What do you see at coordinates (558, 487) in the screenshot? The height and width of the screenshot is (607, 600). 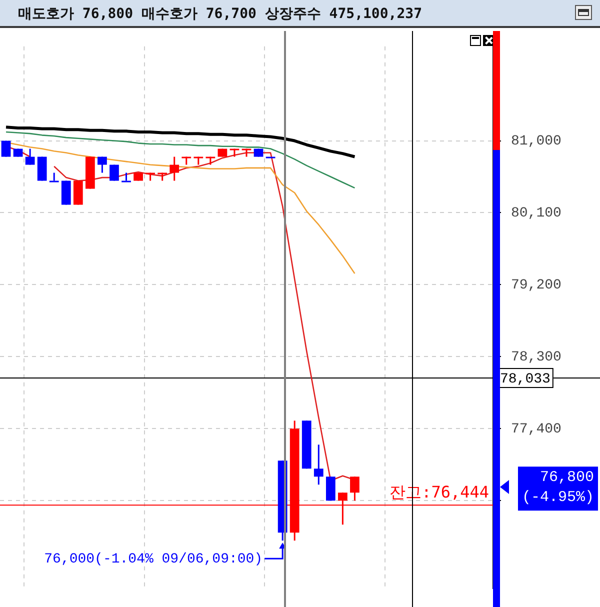 I see `text: 76,800 (-4.95%)` at bounding box center [558, 487].